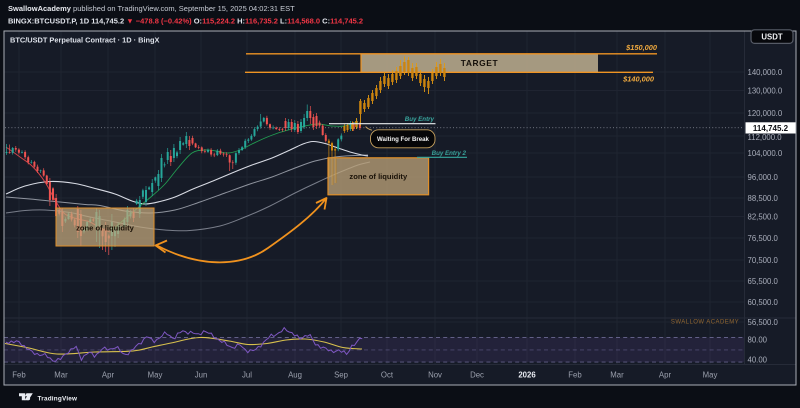 The image size is (800, 408). I want to click on svg-text: 82,500.0, so click(763, 216).